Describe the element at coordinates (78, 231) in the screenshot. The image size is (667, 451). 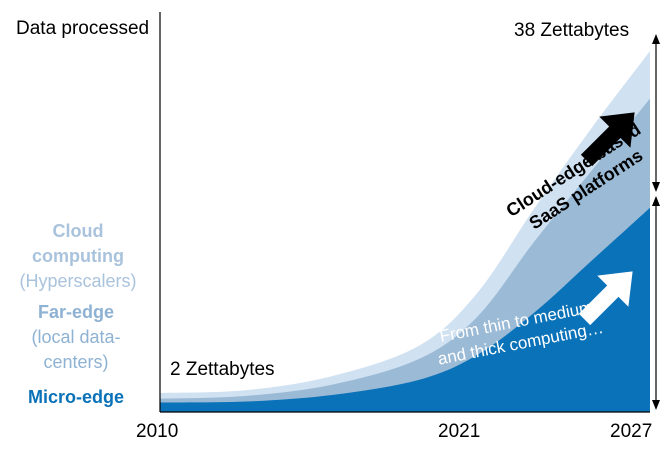
I see `legend-cloud-title: Cloud` at that location.